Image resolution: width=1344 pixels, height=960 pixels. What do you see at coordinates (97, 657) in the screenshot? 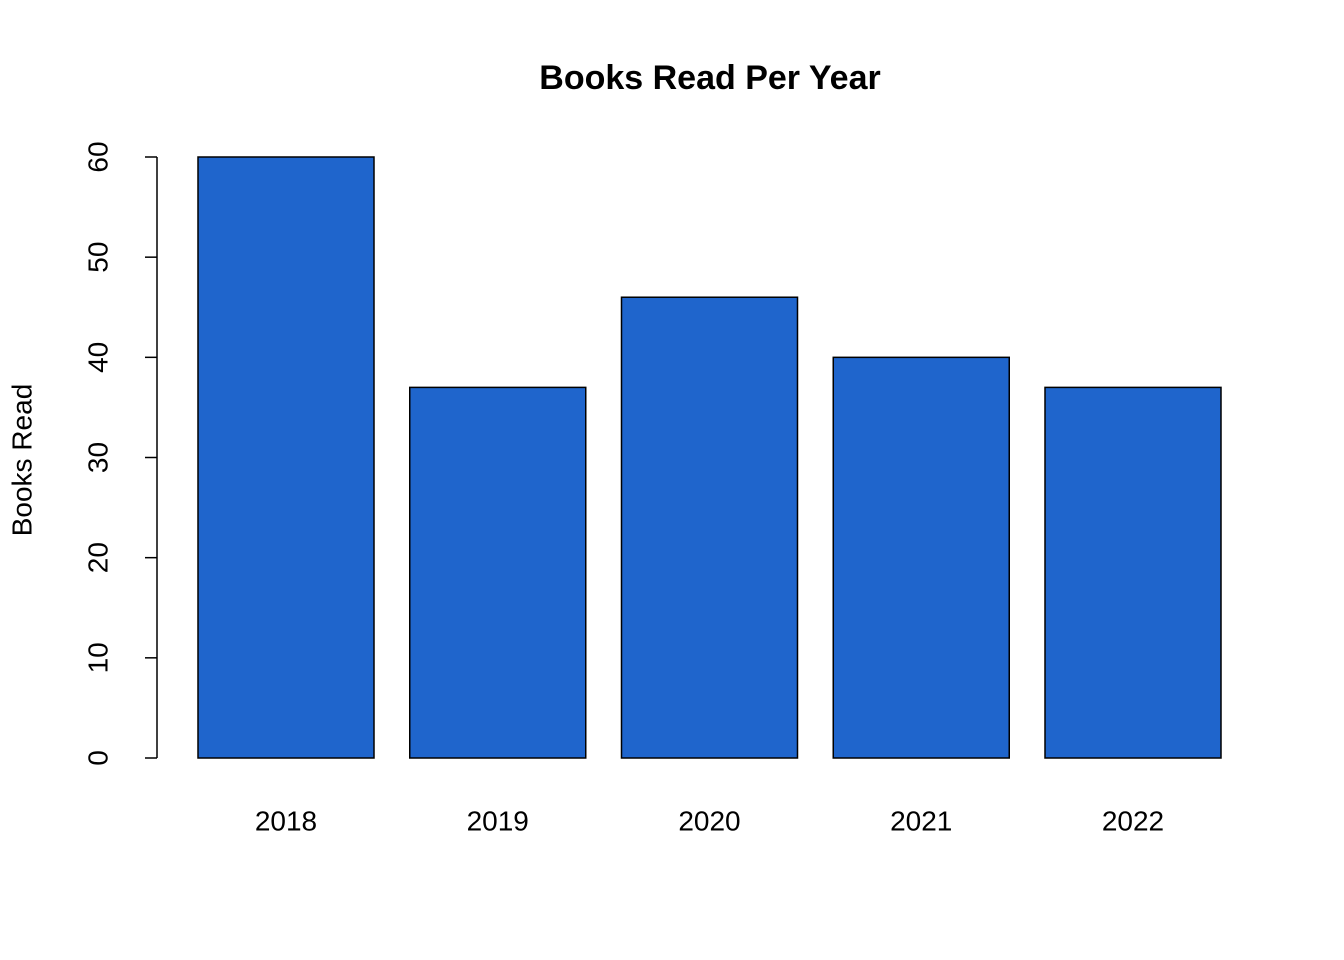
I see `y-tick-label: 10` at bounding box center [97, 657].